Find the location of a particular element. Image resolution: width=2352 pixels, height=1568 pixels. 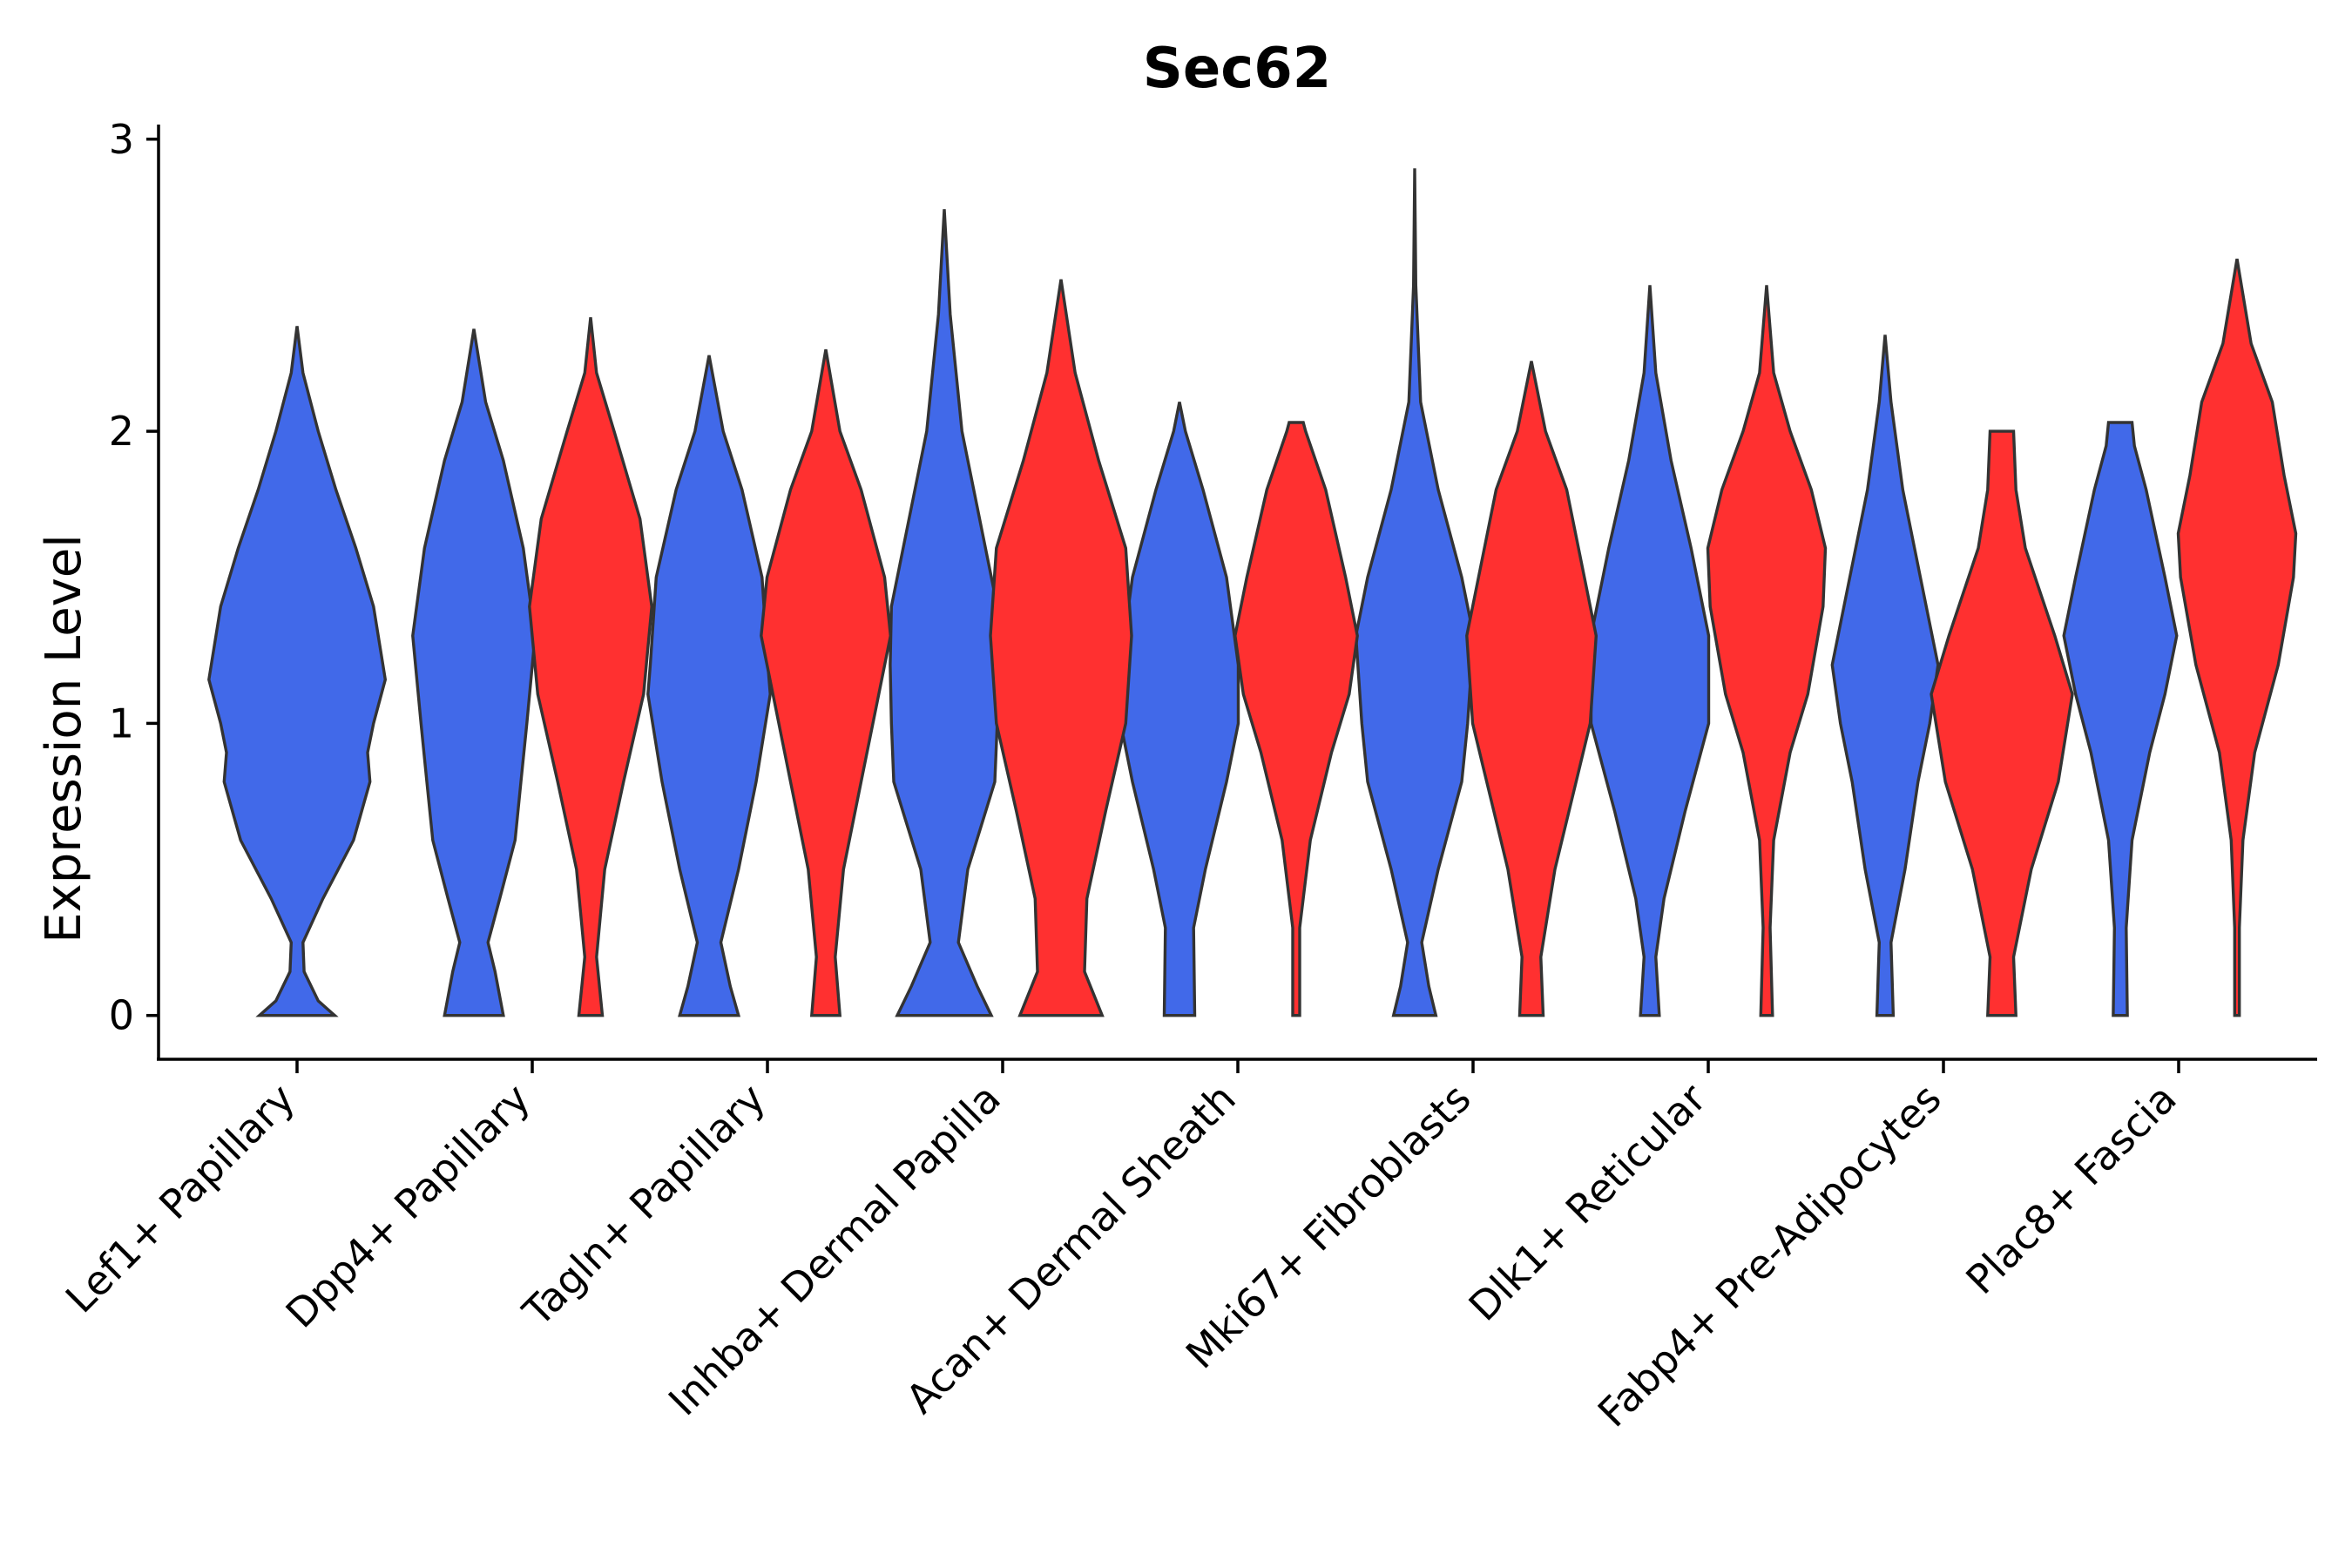

y-tick-label-3: 3 is located at coordinates (121, 139).